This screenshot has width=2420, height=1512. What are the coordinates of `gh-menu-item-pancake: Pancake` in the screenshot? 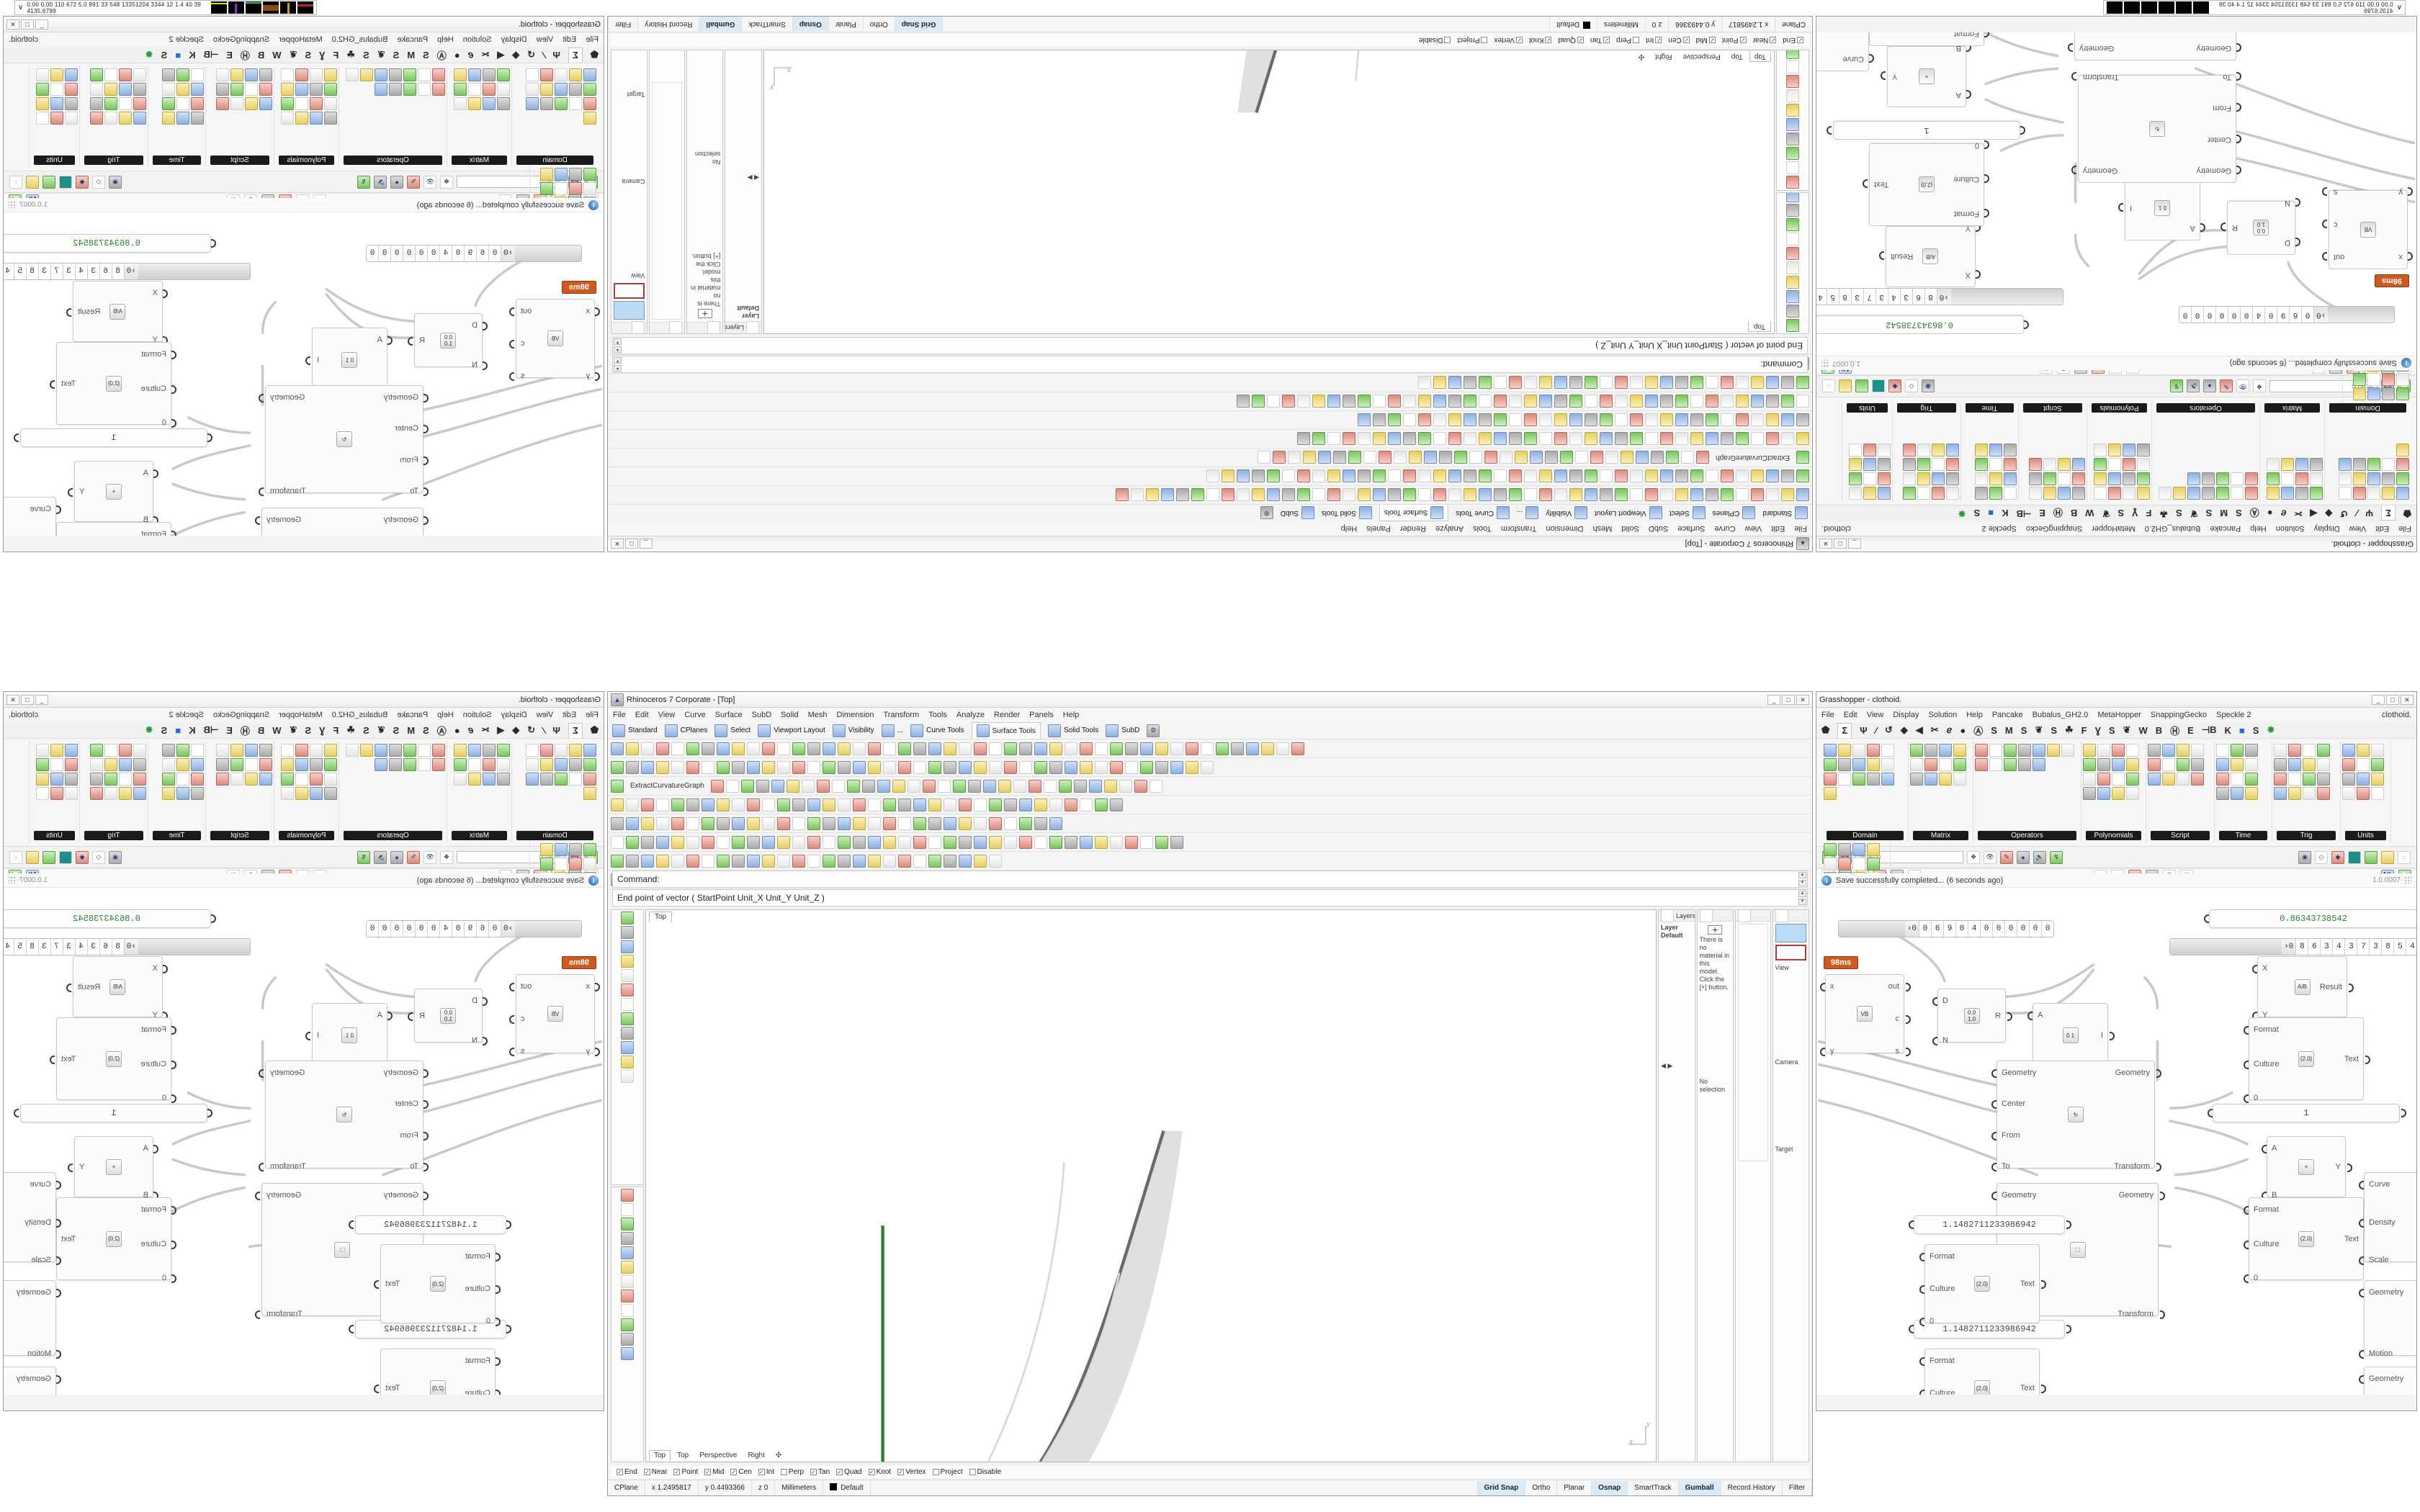 It's located at (2007, 715).